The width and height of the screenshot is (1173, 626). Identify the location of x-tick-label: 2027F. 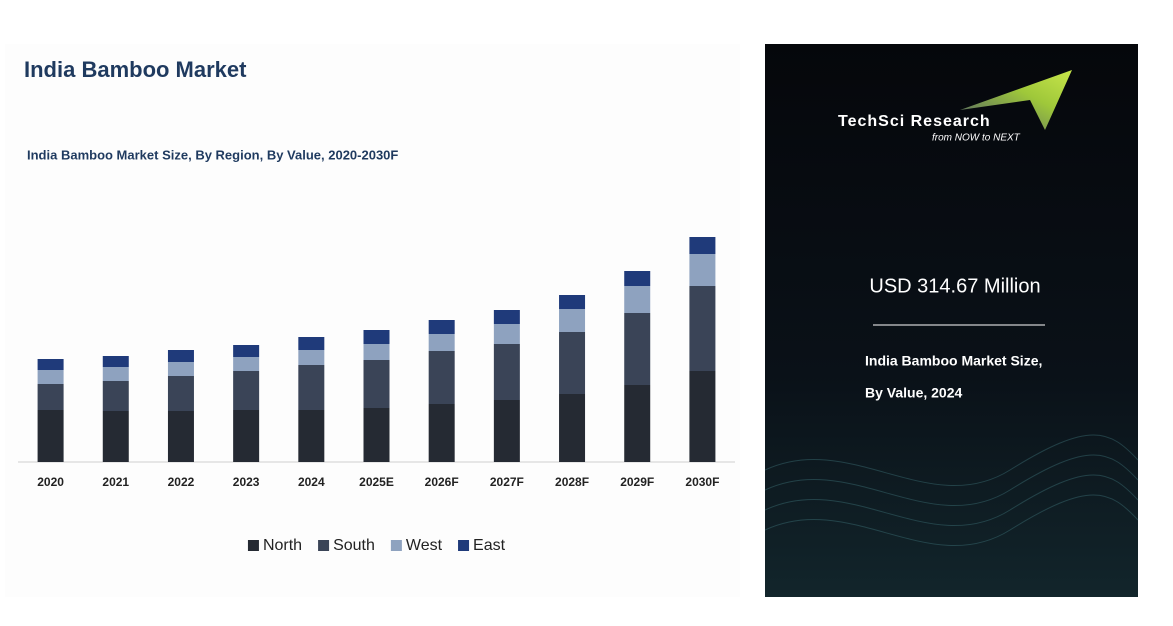
(507, 482).